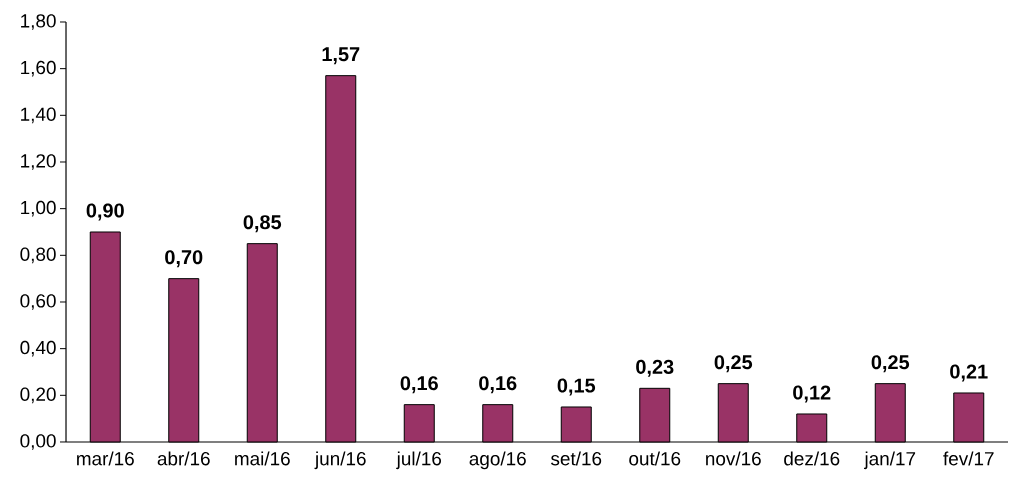  I want to click on y-tick-label: 1,80, so click(38, 22).